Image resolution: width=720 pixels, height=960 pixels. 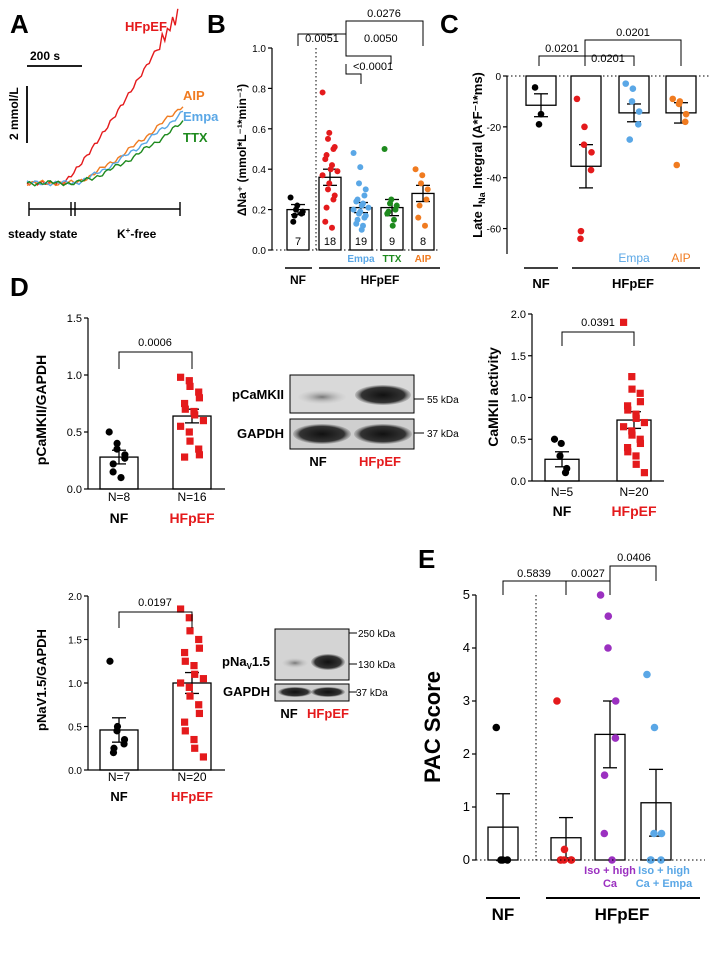 I want to click on panel-b-group-nf: NF, so click(x=298, y=280).